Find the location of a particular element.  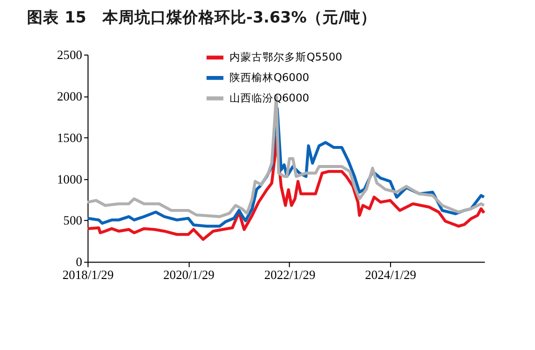

y-tick-label: 0 is located at coordinates (79, 262).